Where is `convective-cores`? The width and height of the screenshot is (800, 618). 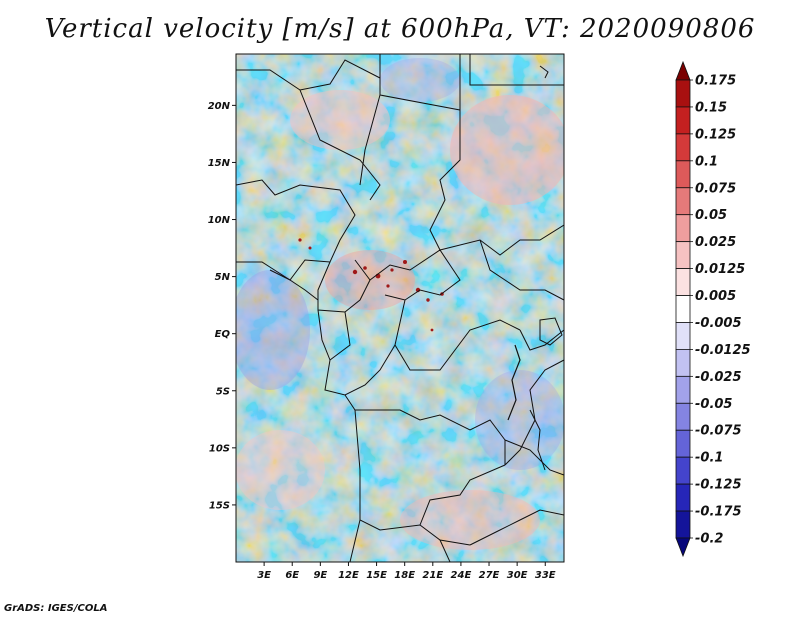 convective-cores is located at coordinates (371, 285).